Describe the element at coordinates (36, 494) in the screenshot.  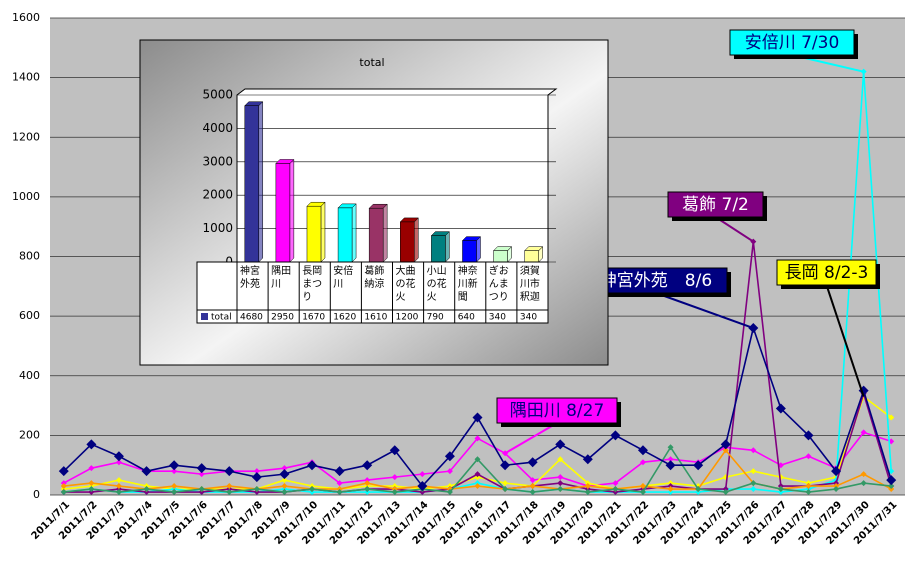
I see `y-tick-label: 0` at that location.